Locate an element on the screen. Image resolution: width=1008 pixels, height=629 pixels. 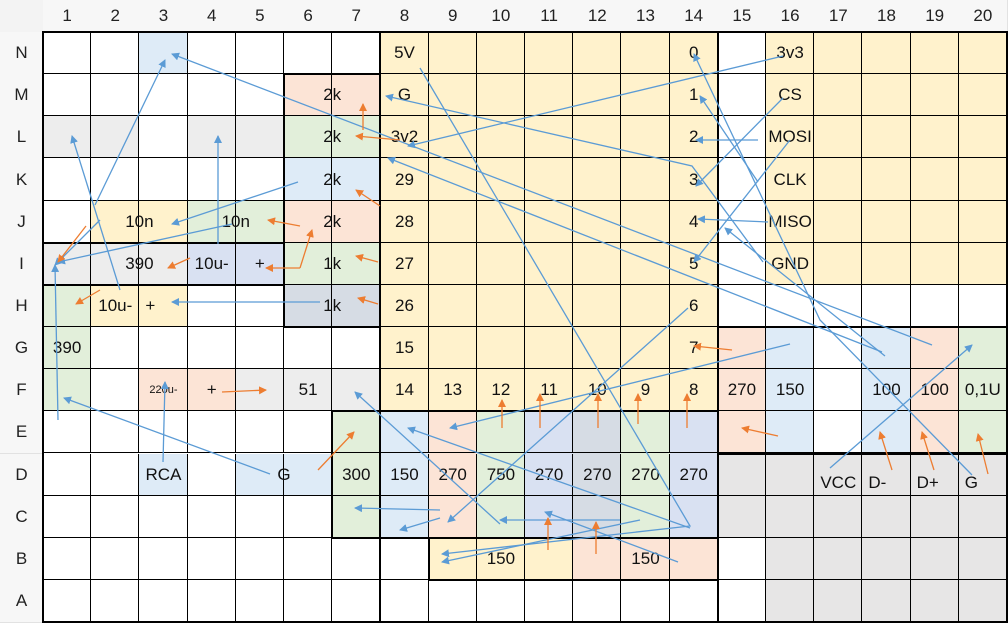
column-header-8: 8 is located at coordinates (405, 16).